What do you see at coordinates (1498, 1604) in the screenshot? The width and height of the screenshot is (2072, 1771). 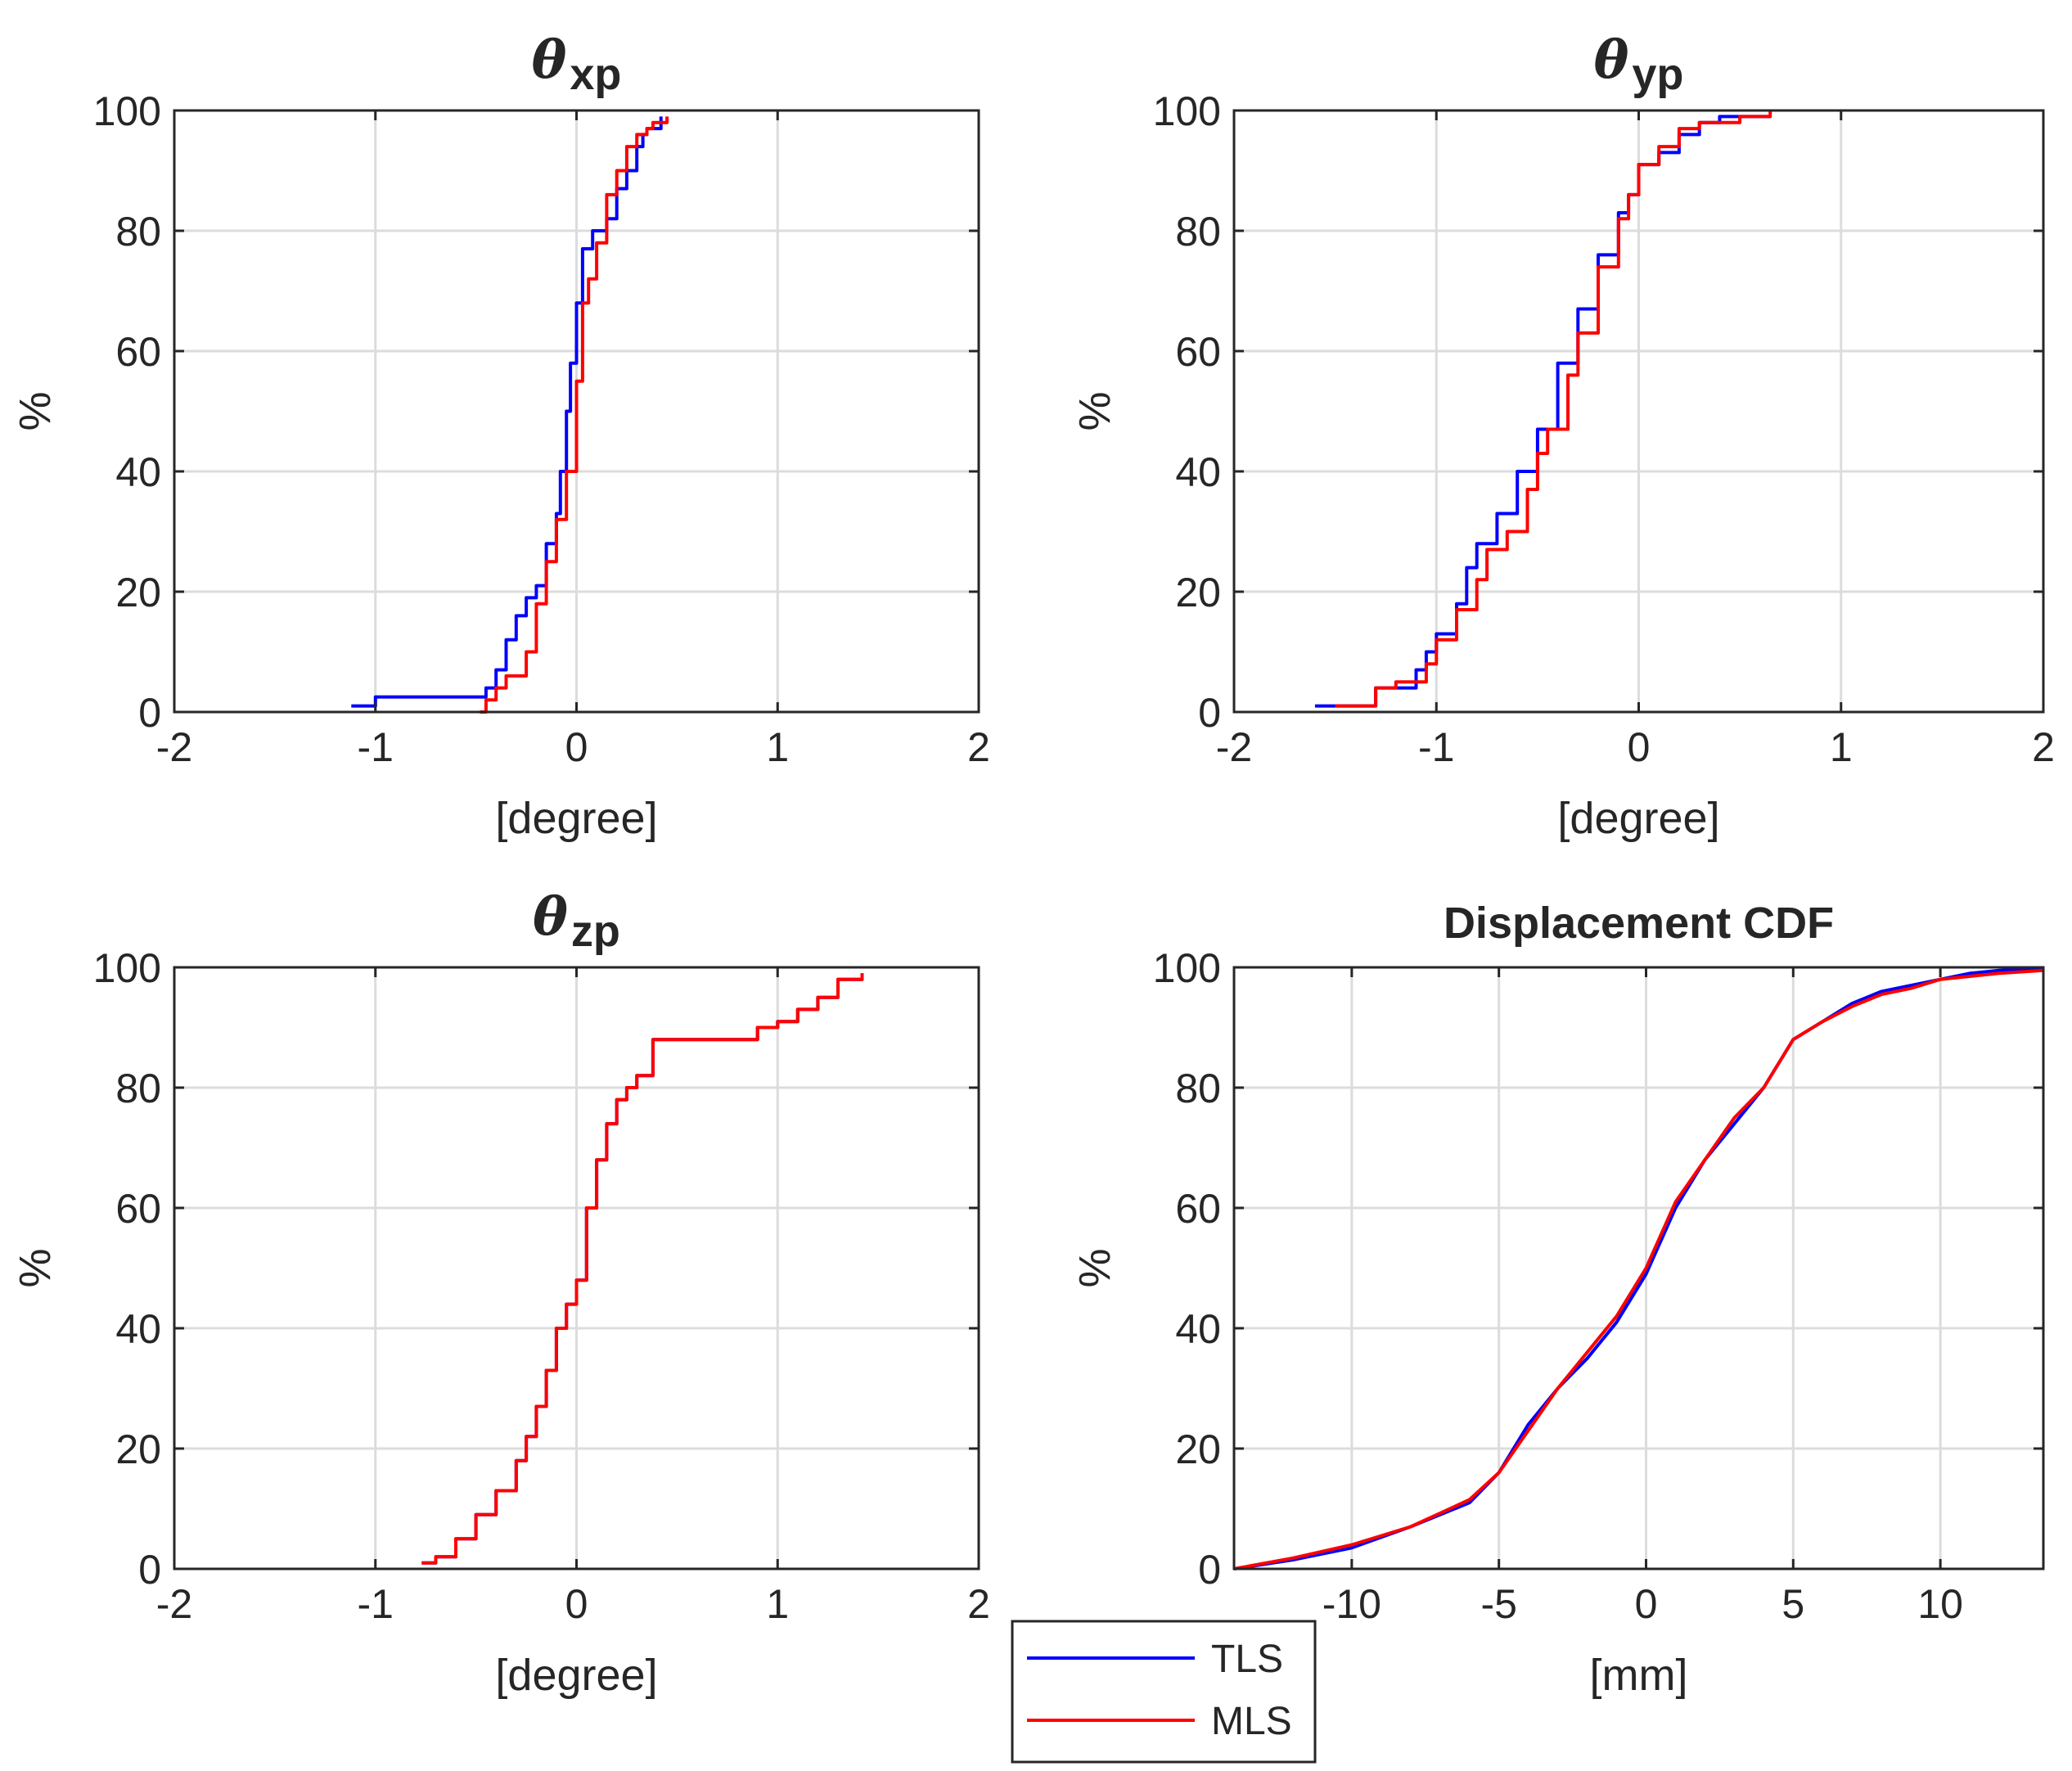 I see `x-tick-label: -5` at bounding box center [1498, 1604].